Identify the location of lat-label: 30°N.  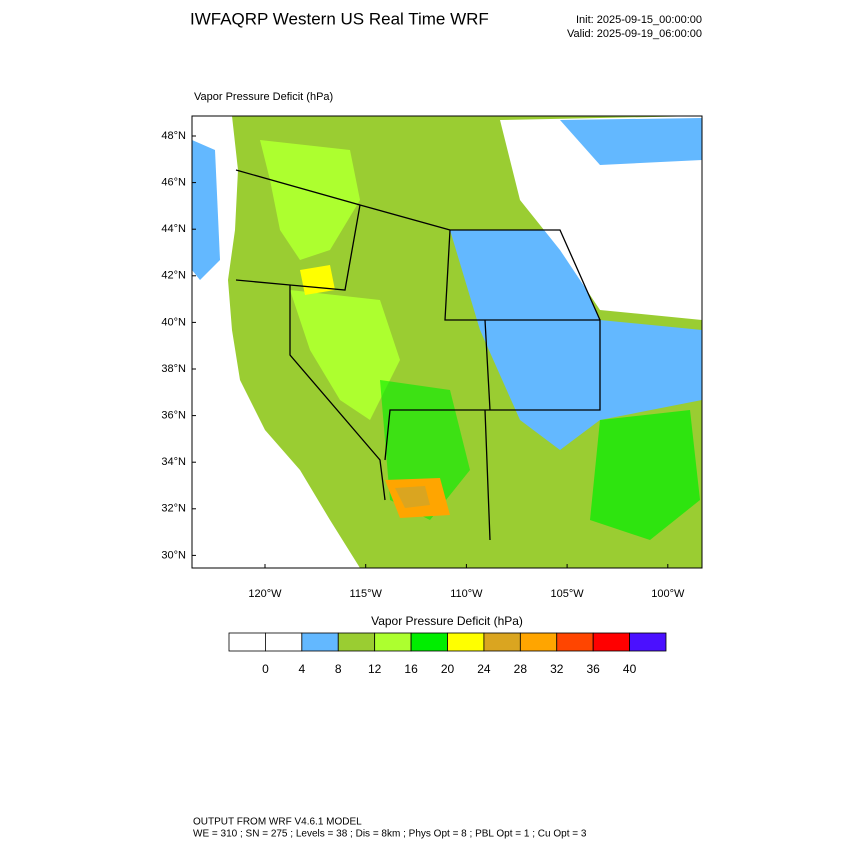
(173, 555).